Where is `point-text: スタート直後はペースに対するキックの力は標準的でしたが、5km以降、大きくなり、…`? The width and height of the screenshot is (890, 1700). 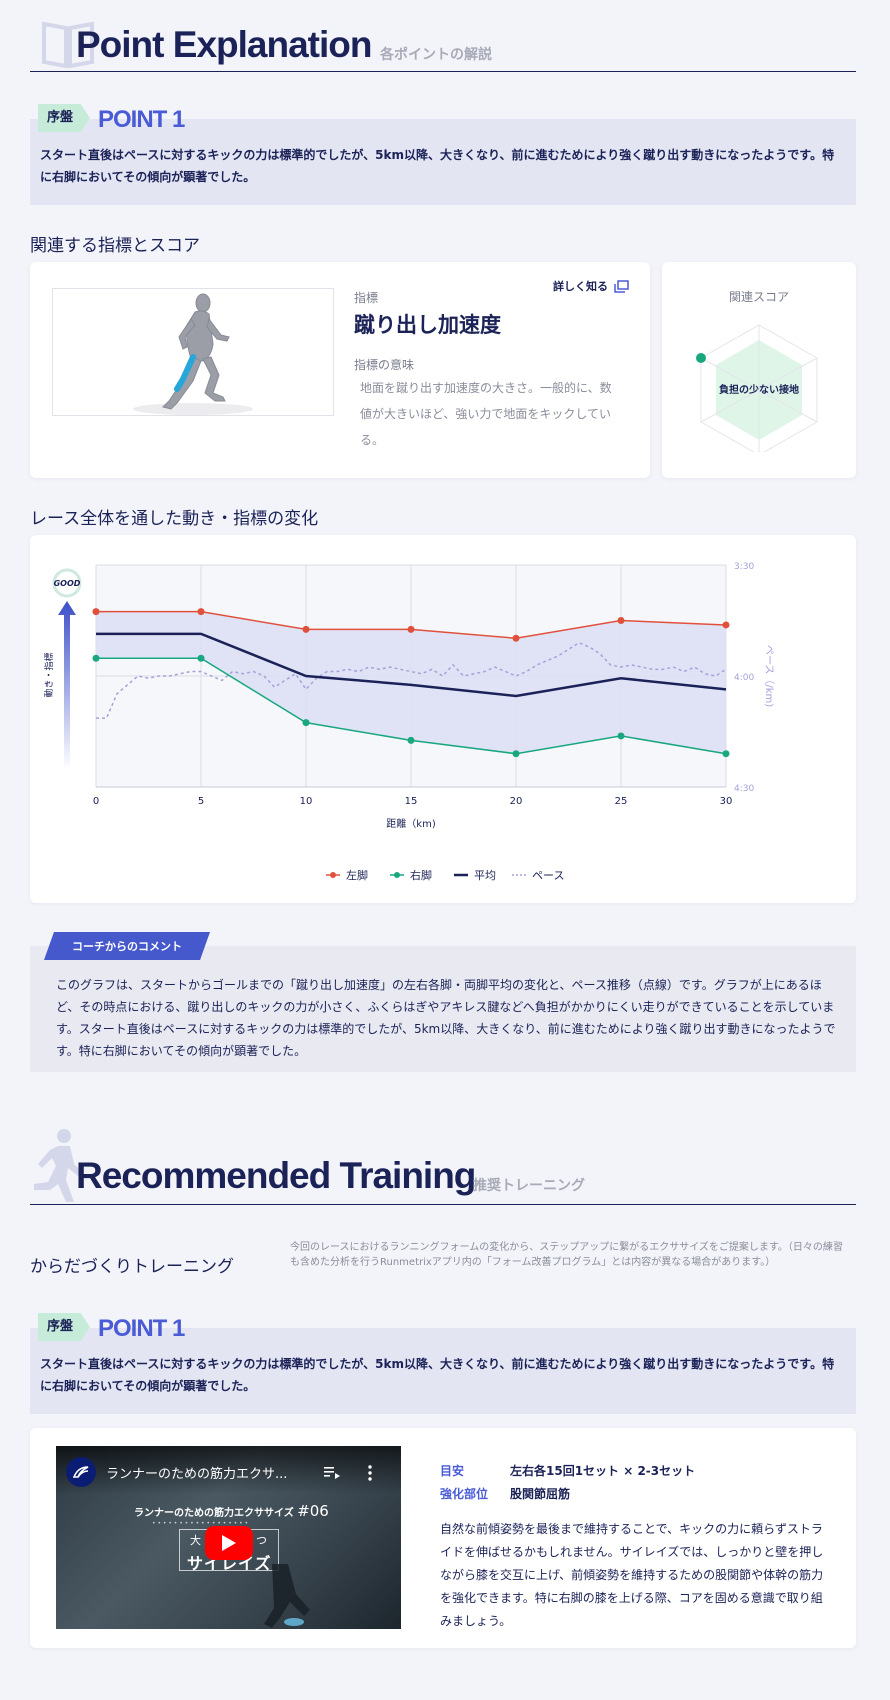 point-text: スタート直後はペースに対するキックの力は標準的でしたが、5km以降、大きくなり、… is located at coordinates (437, 166).